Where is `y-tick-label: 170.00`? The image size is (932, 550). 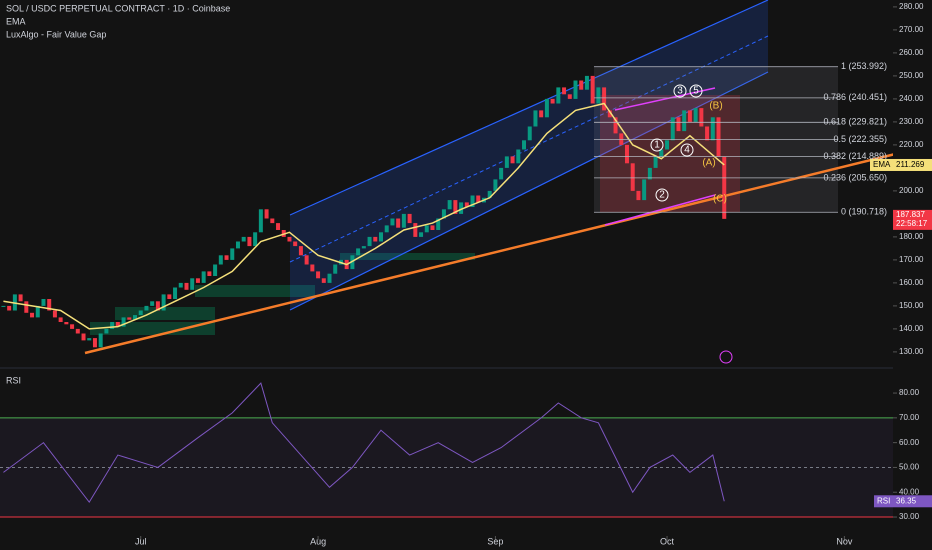 y-tick-label: 170.00 is located at coordinates (911, 259).